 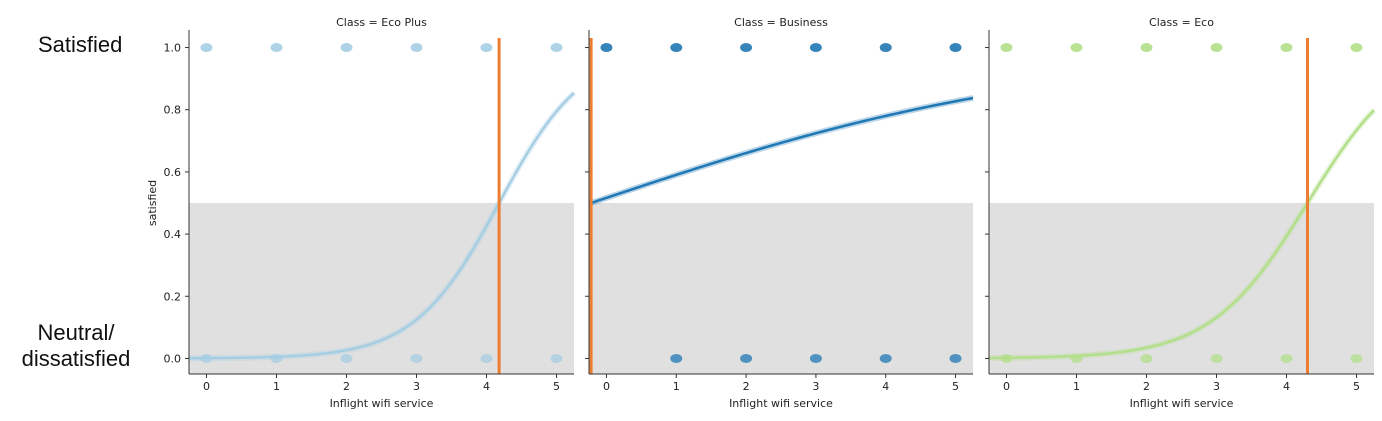 I want to click on panel3-x-tick-label: 1, so click(x=1076, y=386).